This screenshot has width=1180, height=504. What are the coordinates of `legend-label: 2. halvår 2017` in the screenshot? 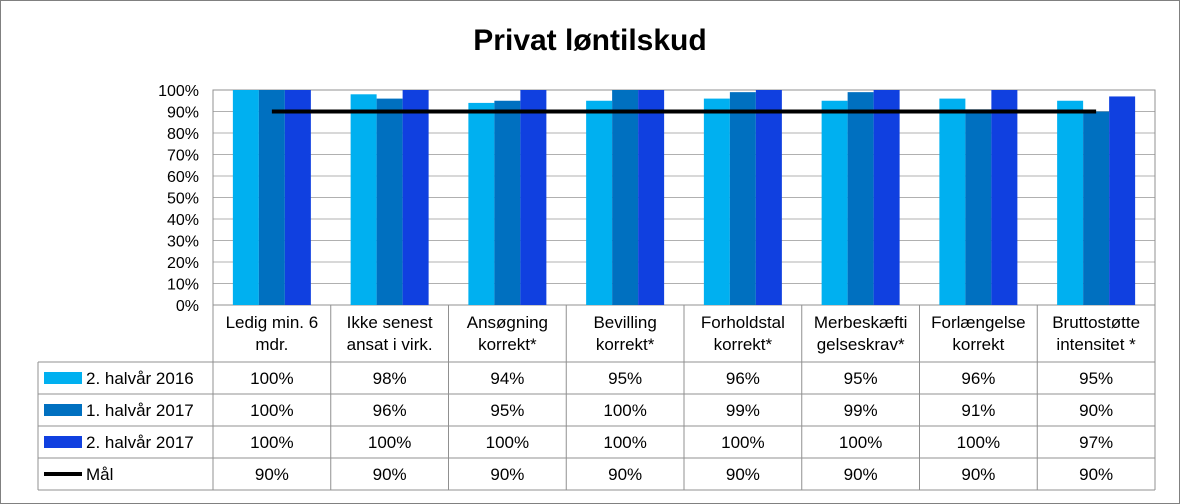 It's located at (140, 442).